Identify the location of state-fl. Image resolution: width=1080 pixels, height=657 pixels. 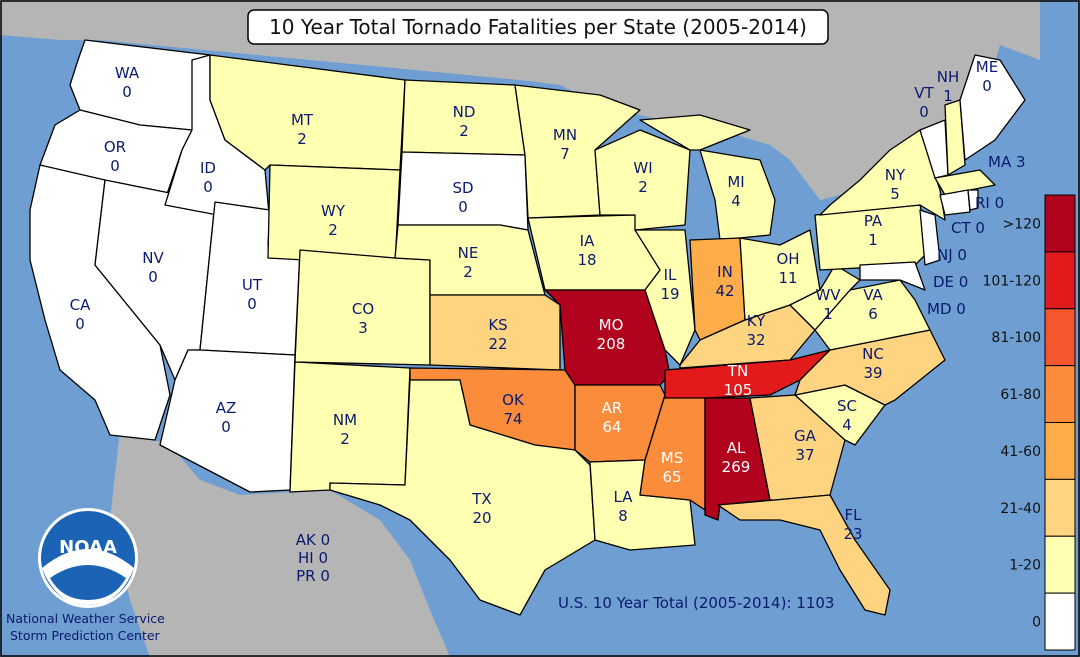
(804, 555).